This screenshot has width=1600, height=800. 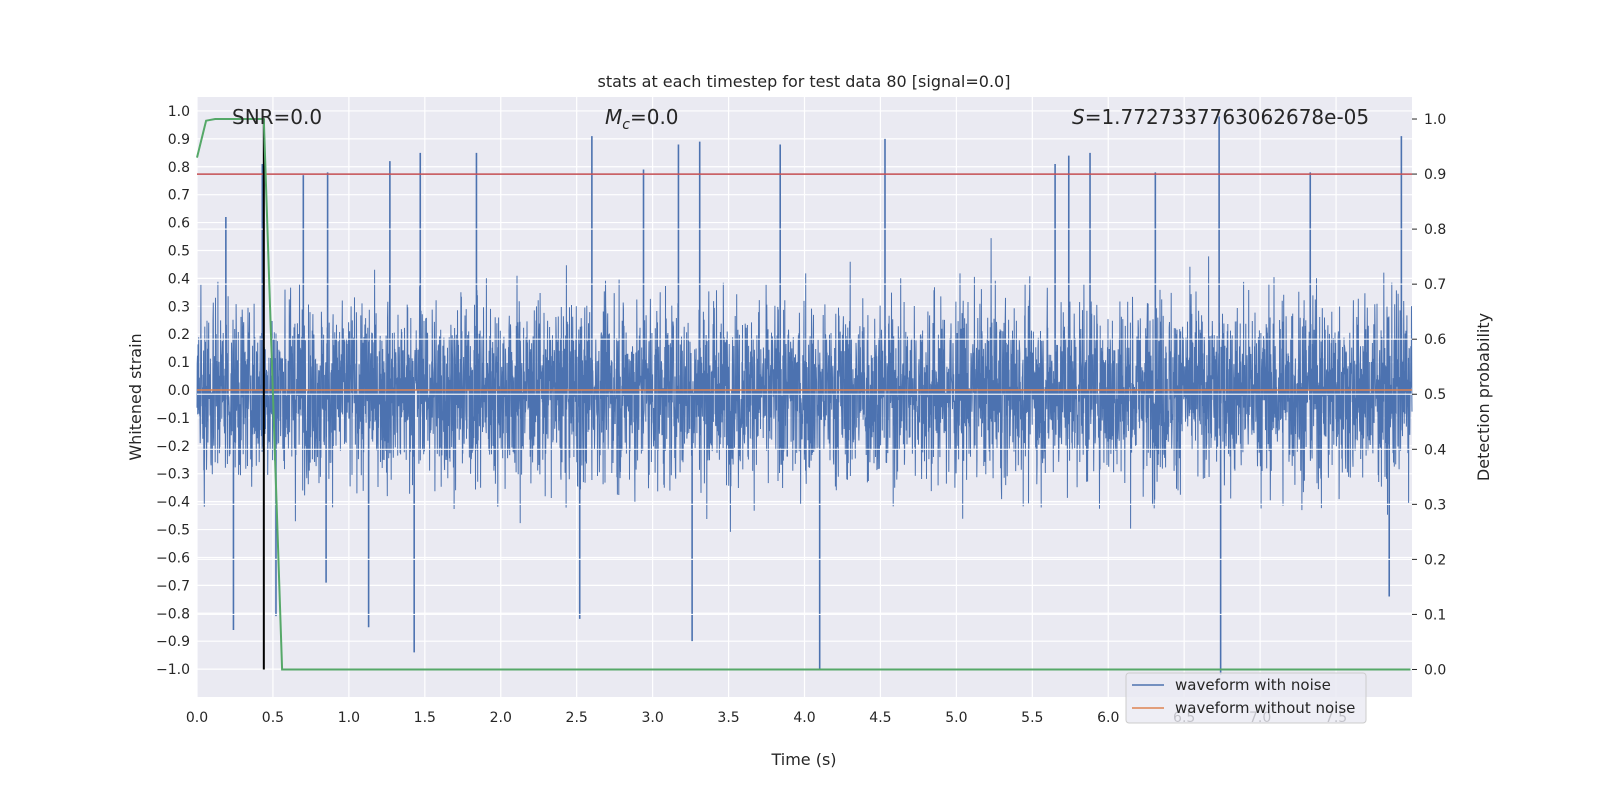 I want to click on right-tick-labels: 1.0 0.9 0.8 0.7 0.6 0.5 0.4 0.3 0.2 0.1 0.0, so click(x=1429, y=395).